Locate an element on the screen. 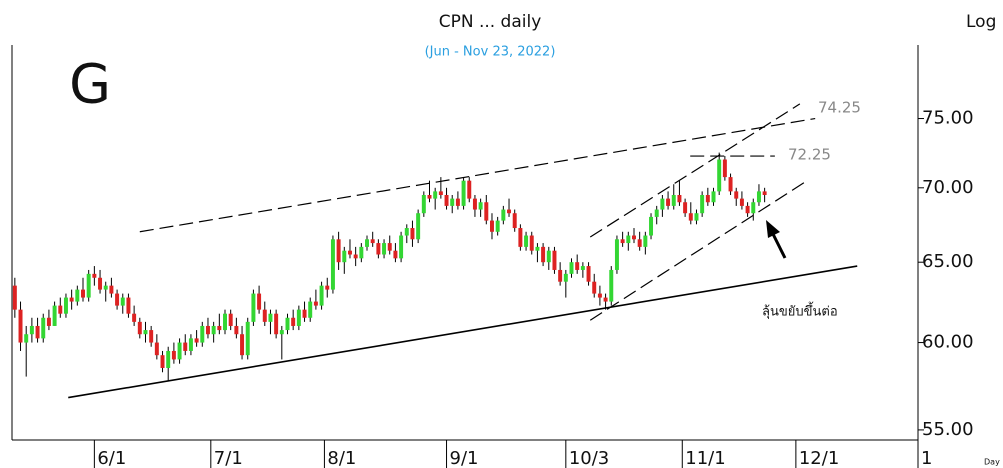 This screenshot has width=1003, height=468. y-tick-label: 75.00 is located at coordinates (948, 118).